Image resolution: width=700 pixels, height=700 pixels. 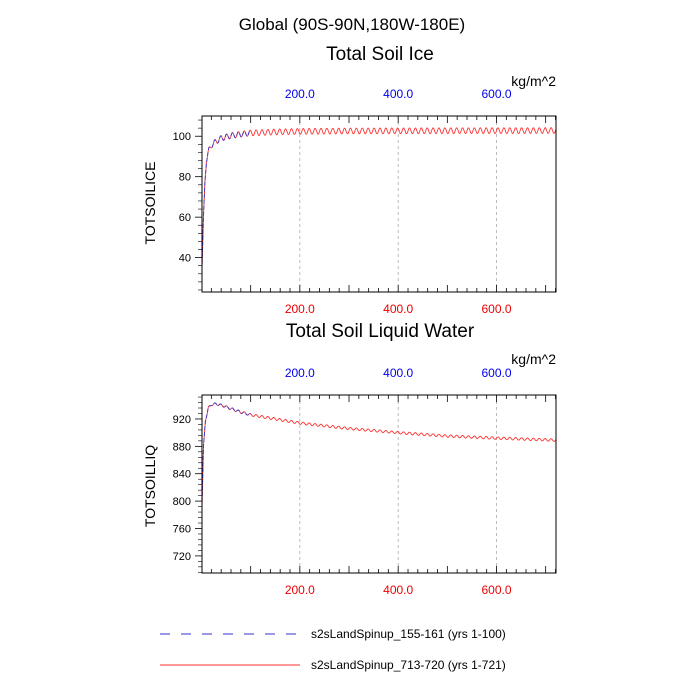 I want to click on y-tick-label: 760, so click(x=182, y=530).